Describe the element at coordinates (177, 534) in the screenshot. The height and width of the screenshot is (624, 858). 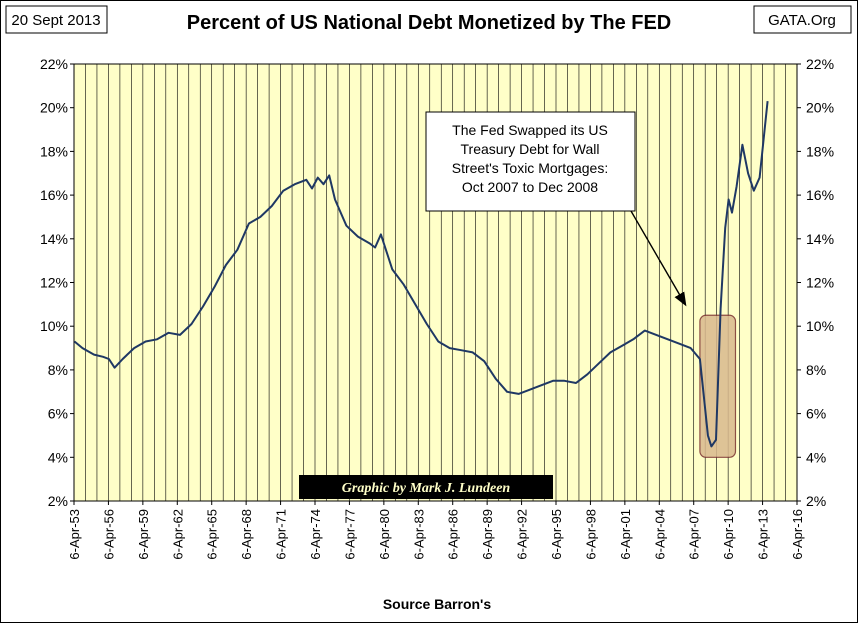
I see `x-tick-label: 6-Apr-62` at that location.